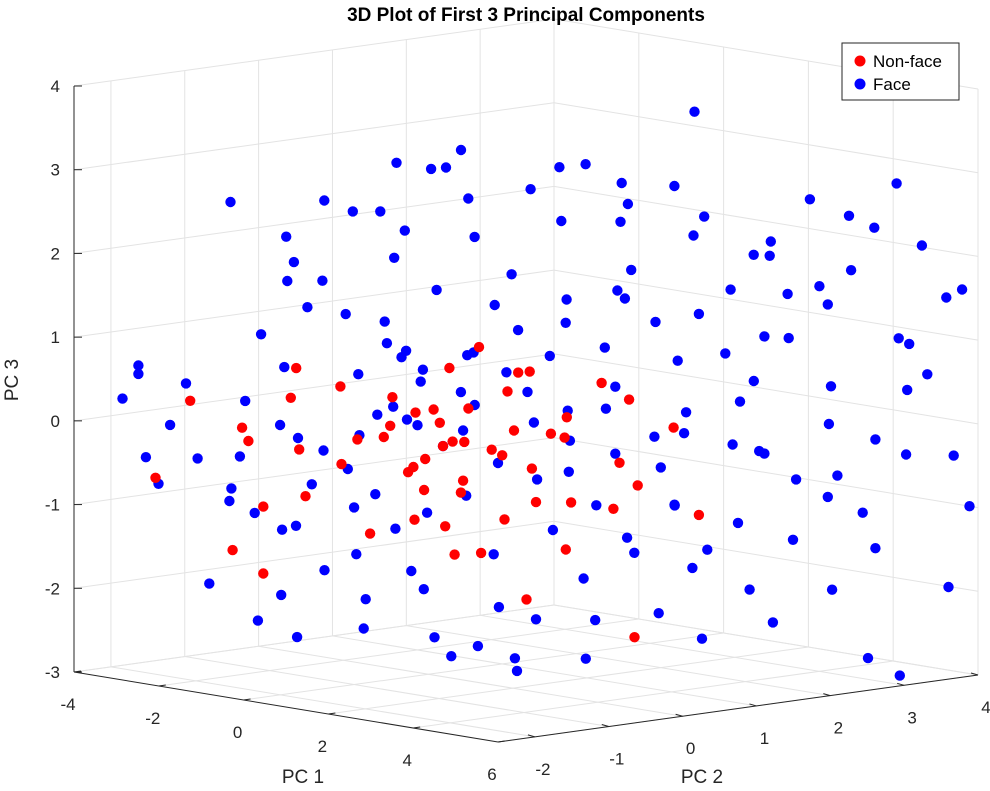  What do you see at coordinates (152, 718) in the screenshot?
I see `x-tick-label: -2` at bounding box center [152, 718].